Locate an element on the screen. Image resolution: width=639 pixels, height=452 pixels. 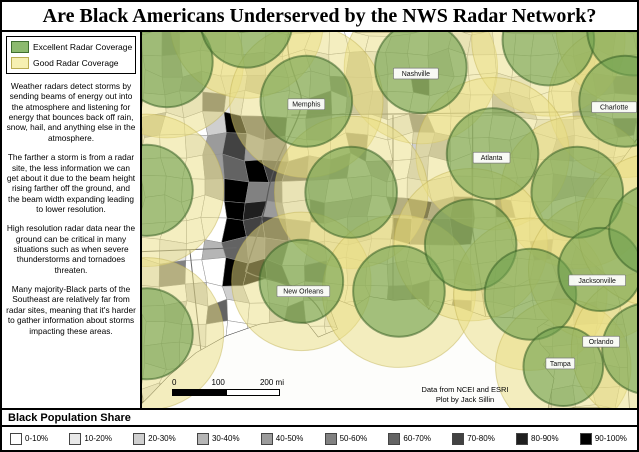
city-label: Nashville is located at coordinates (416, 73).